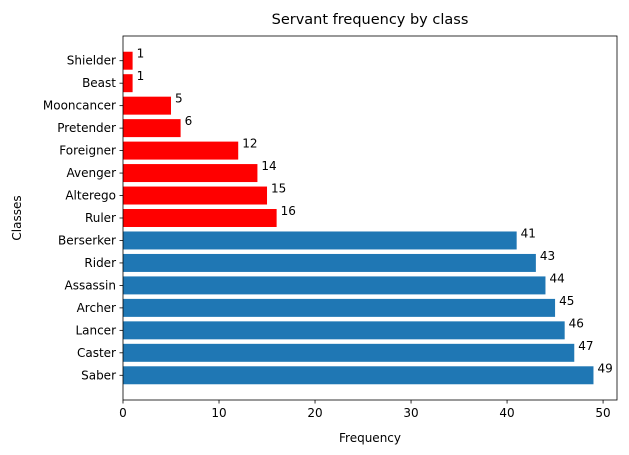 This screenshot has width=629, height=455. What do you see at coordinates (278, 189) in the screenshot?
I see `data-label-alterego: 15` at bounding box center [278, 189].